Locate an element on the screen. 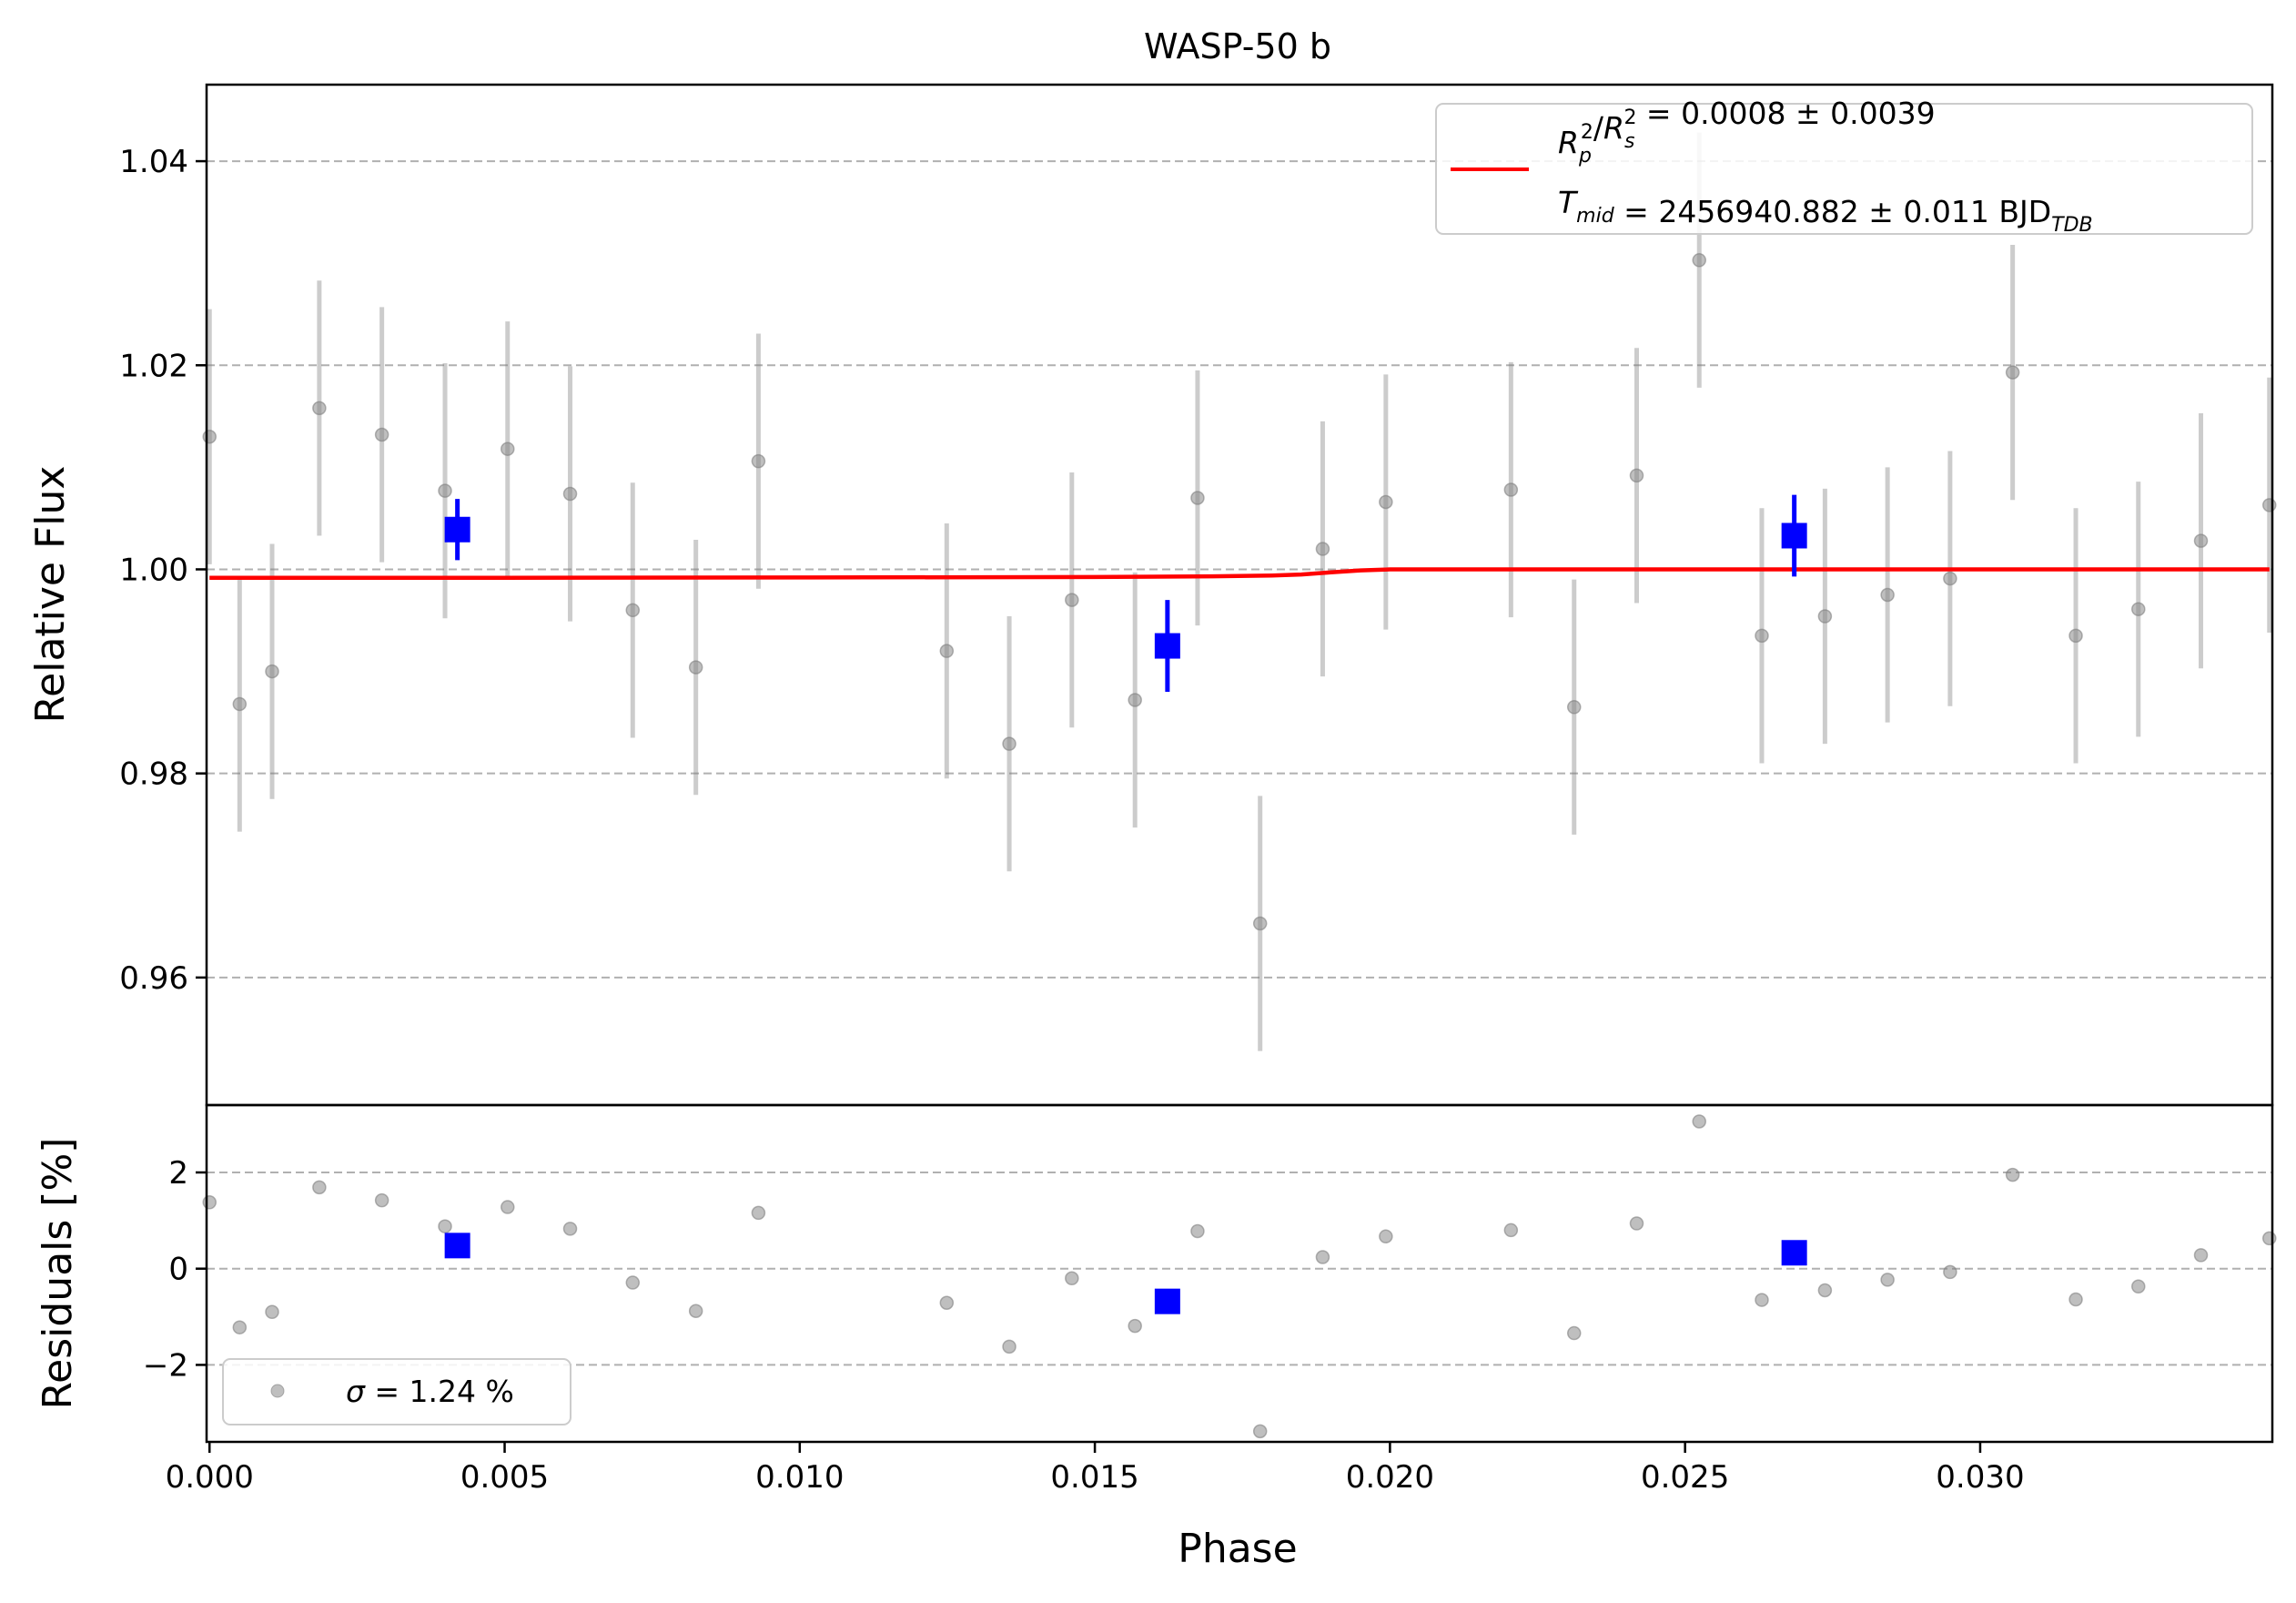 This screenshot has width=2296, height=1603. x-tick-label: 0.010 is located at coordinates (799, 1477).